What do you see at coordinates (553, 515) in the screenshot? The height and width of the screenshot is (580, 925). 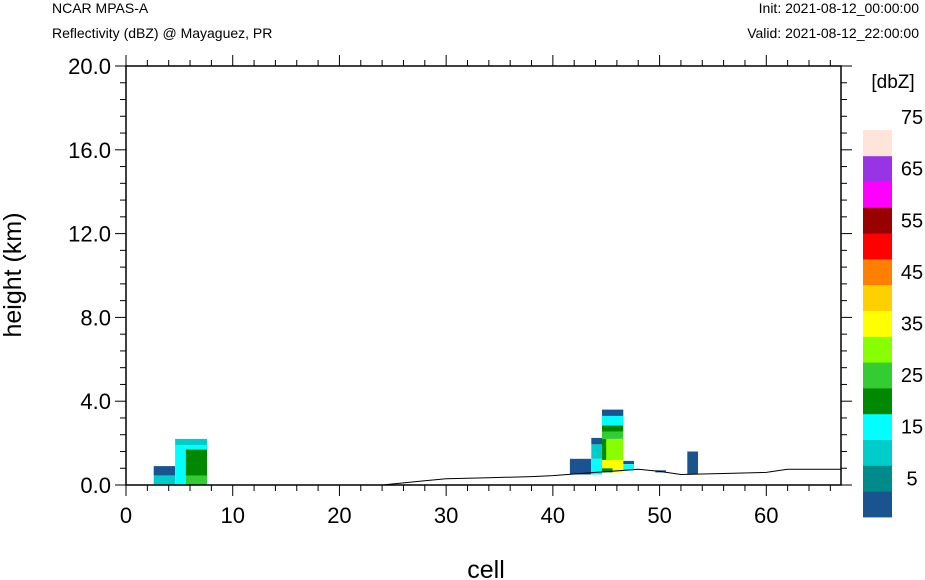 I see `x-tick-label: 40` at bounding box center [553, 515].